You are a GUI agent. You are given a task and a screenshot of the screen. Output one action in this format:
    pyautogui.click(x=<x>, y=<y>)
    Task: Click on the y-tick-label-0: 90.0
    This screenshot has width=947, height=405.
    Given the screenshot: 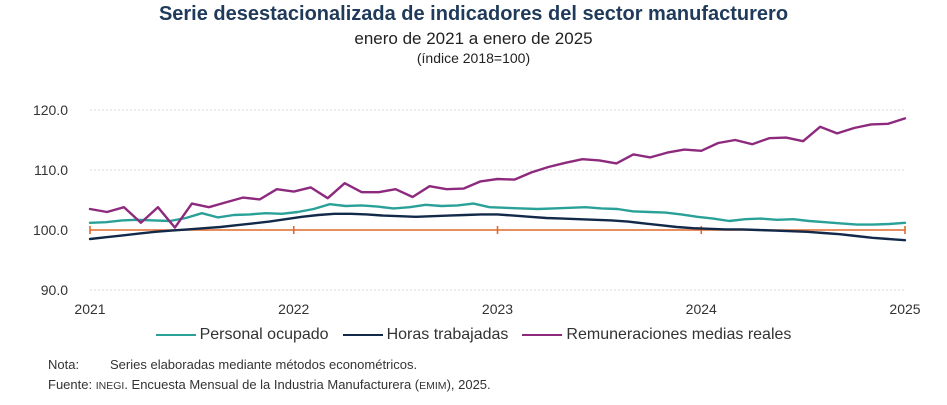 What is the action you would take?
    pyautogui.click(x=54, y=290)
    